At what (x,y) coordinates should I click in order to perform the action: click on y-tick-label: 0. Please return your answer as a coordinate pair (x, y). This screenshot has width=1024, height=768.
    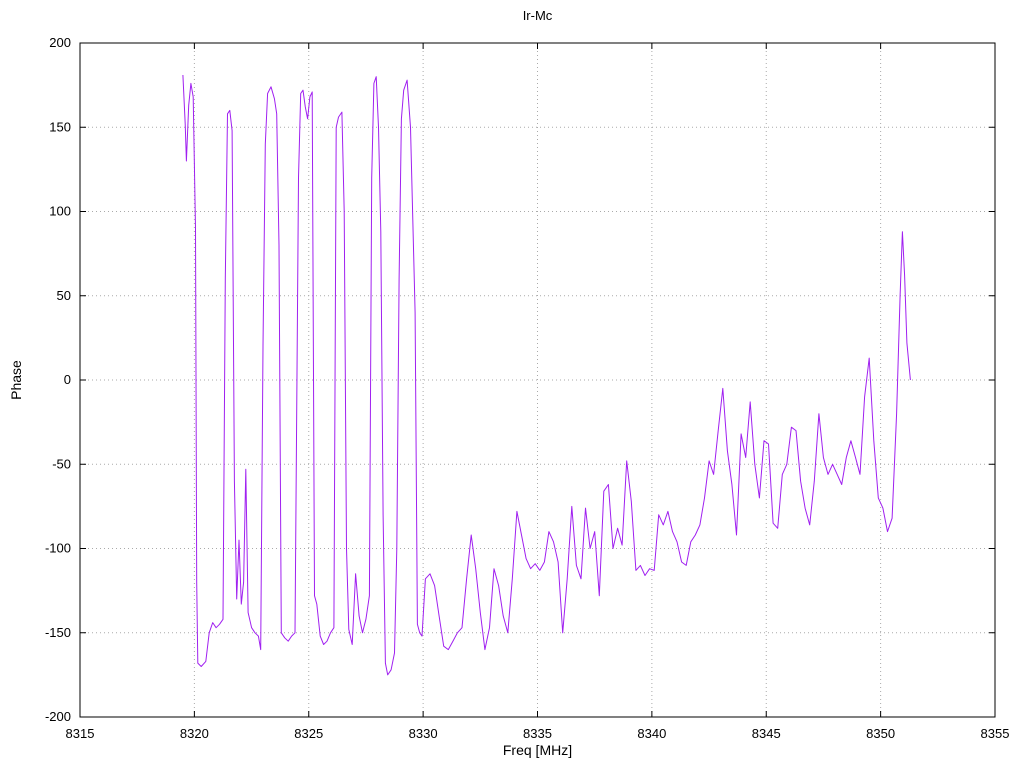
    Looking at the image, I should click on (67, 379).